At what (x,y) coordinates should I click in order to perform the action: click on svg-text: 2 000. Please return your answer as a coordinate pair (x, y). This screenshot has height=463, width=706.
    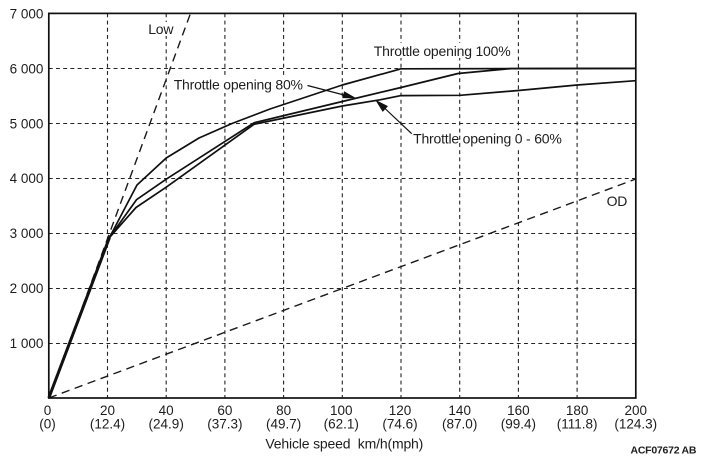
    Looking at the image, I should click on (27, 288).